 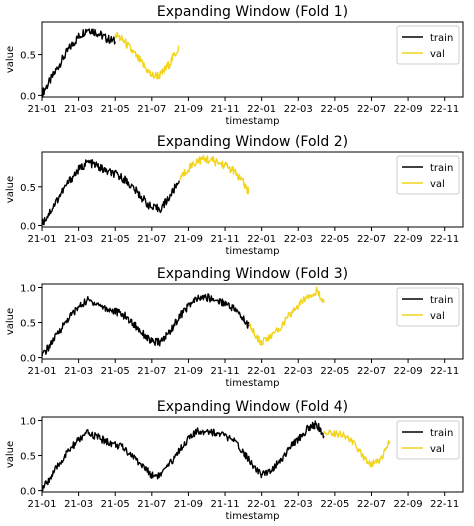 What do you see at coordinates (252, 407) in the screenshot?
I see `chart-title: Expanding Window (Fold 4)` at bounding box center [252, 407].